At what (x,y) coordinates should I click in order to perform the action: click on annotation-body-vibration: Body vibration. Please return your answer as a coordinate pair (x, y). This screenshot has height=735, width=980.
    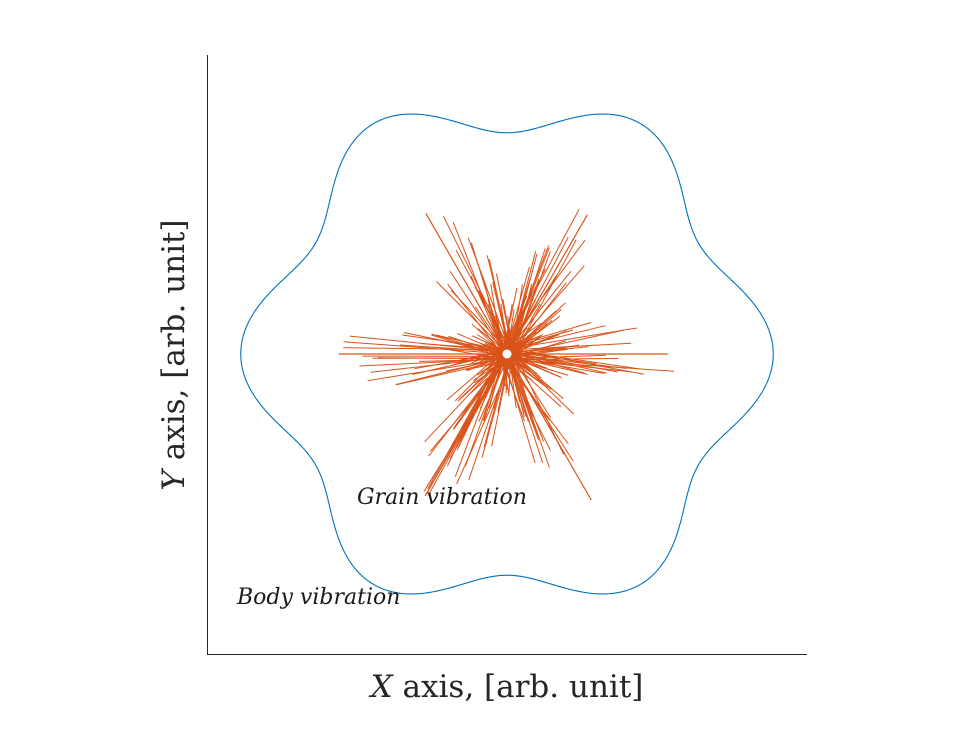
    Looking at the image, I should click on (318, 597).